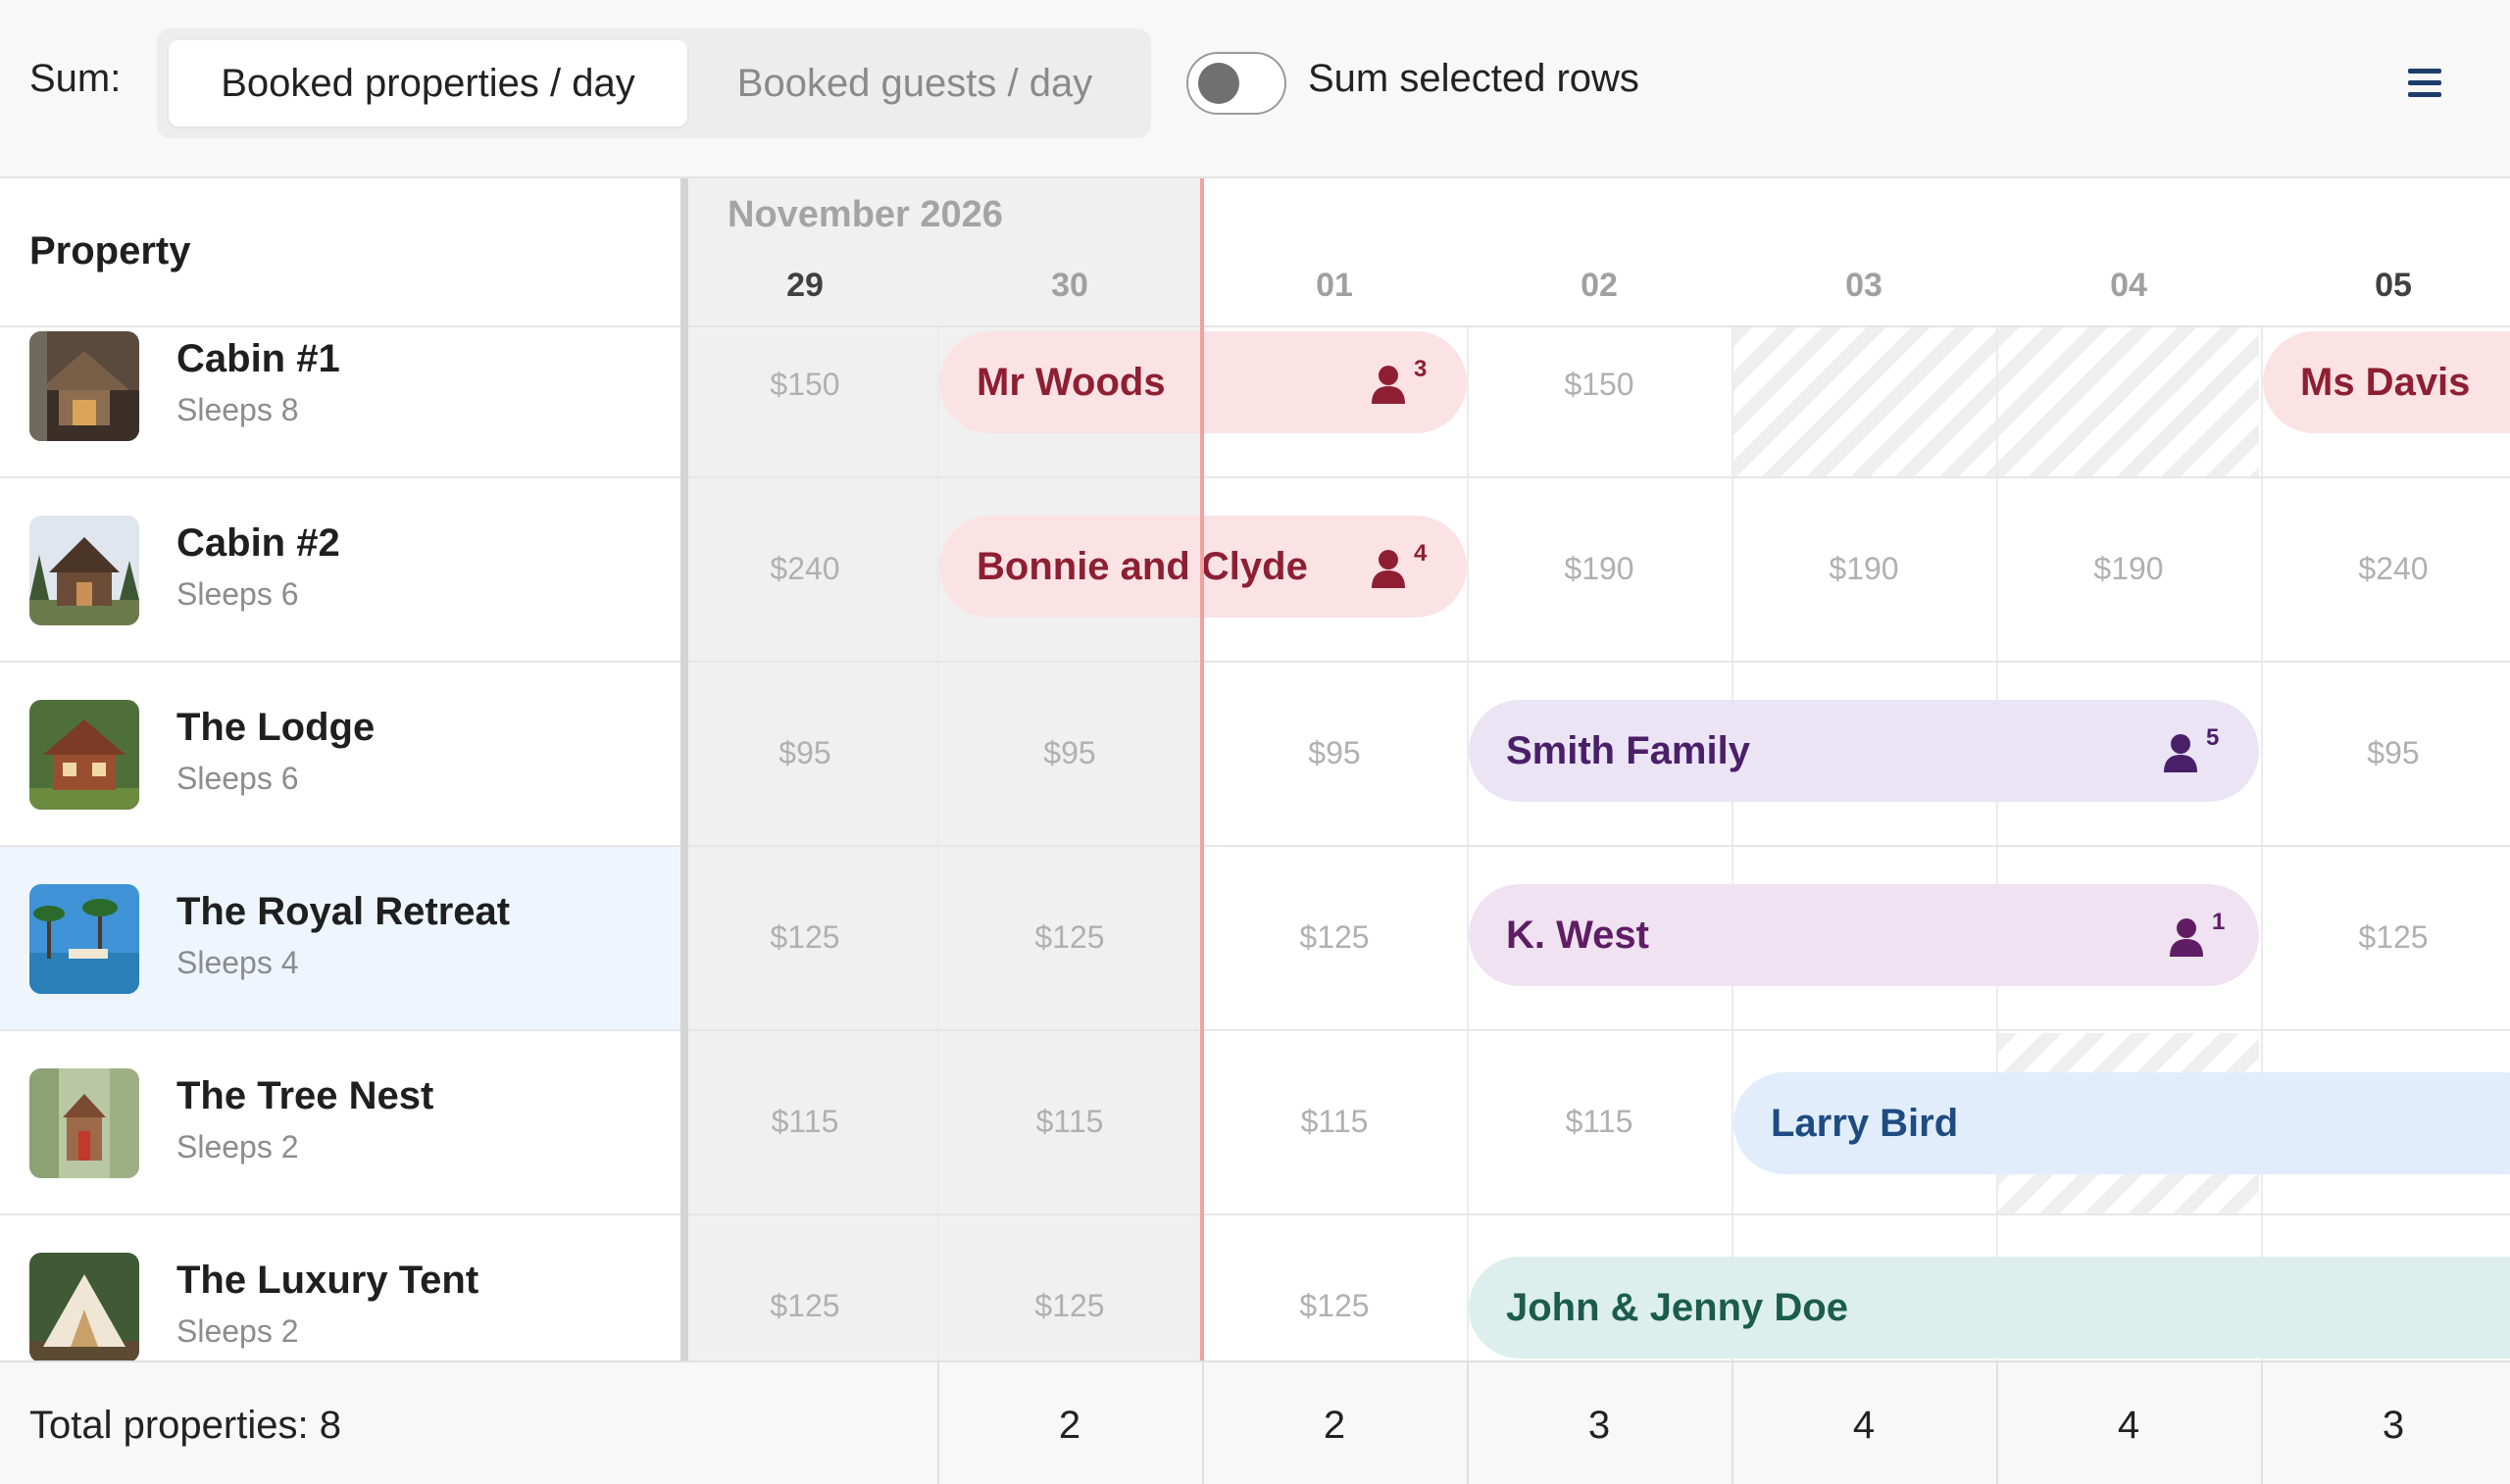 Image resolution: width=2510 pixels, height=1484 pixels. What do you see at coordinates (84, 939) in the screenshot?
I see `property-thumbnail-the-royal-retreat` at bounding box center [84, 939].